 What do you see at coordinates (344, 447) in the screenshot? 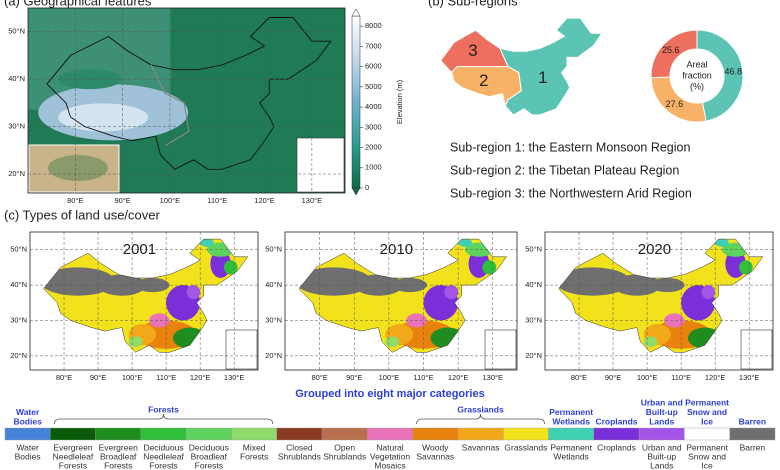
I see `class-label: Open` at bounding box center [344, 447].